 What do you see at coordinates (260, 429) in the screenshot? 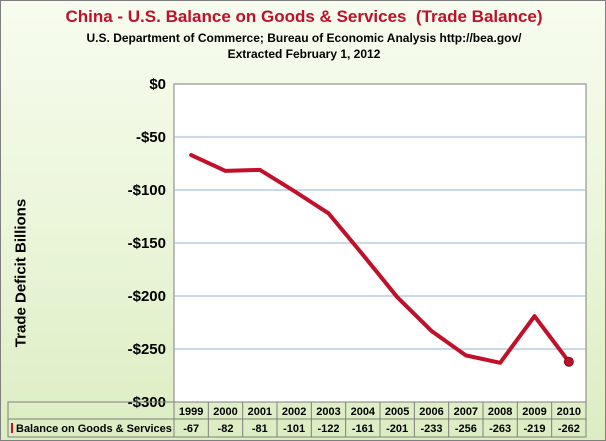
I see `data-table-value: -81` at bounding box center [260, 429].